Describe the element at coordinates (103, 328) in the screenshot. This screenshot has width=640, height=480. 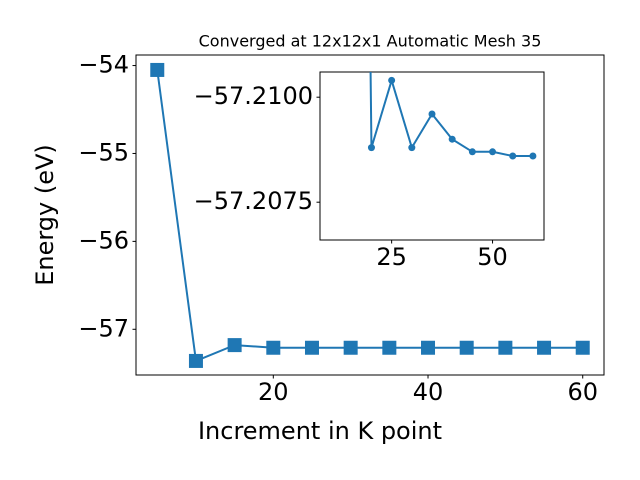
I see `y-tick-label: −57` at that location.